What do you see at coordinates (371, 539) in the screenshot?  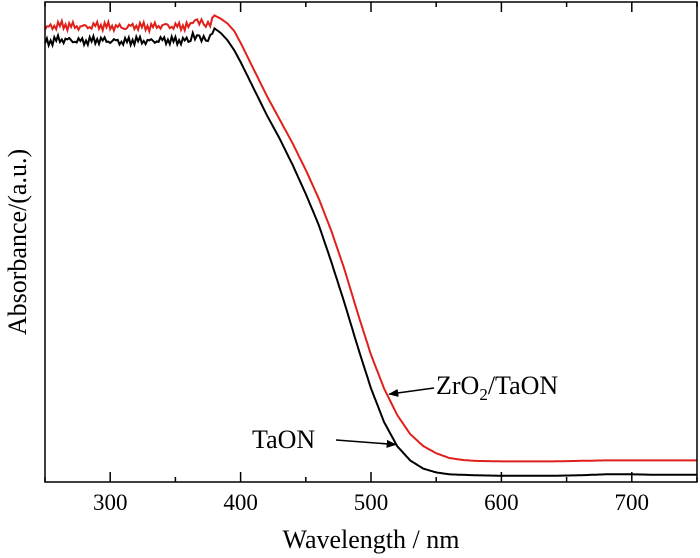 I see `x-axis-title: Wavelength / nm` at bounding box center [371, 539].